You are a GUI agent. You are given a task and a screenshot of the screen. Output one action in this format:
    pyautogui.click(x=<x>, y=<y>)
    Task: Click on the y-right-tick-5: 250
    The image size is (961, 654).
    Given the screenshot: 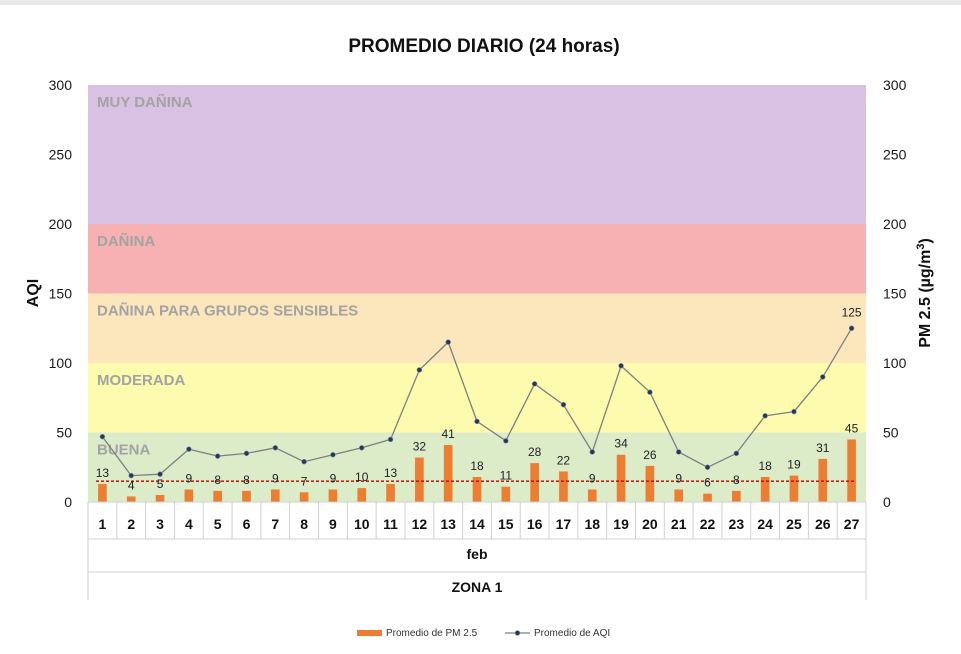 What is the action you would take?
    pyautogui.click(x=895, y=155)
    